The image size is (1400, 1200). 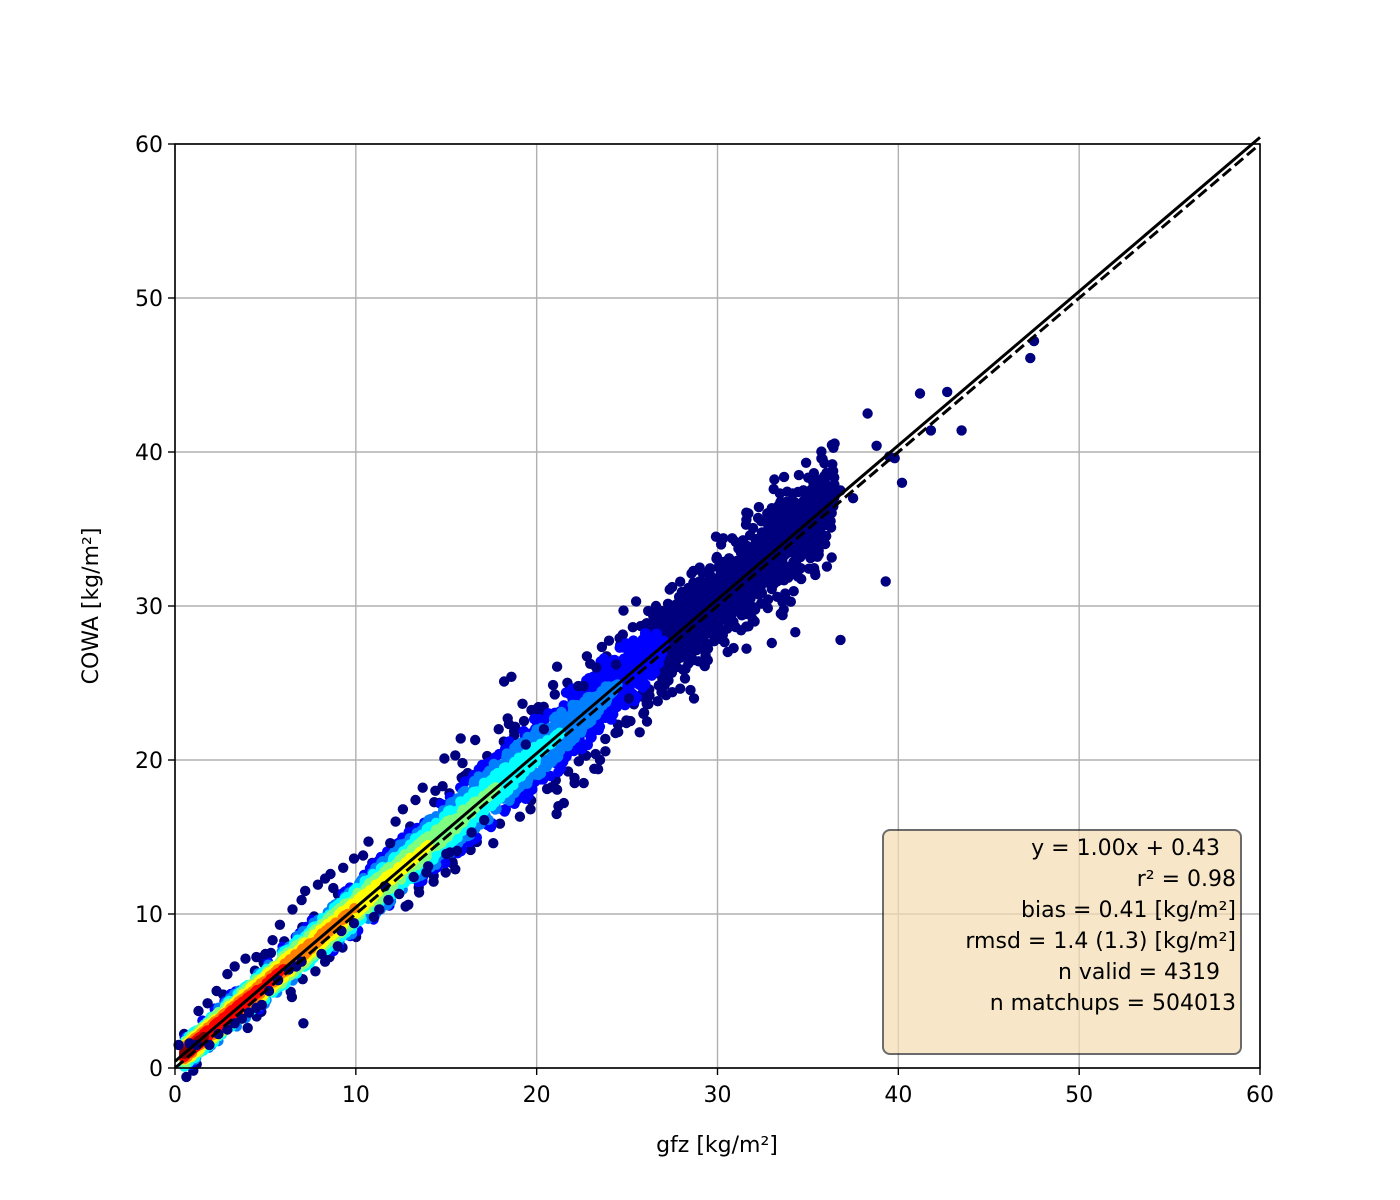 I want to click on y-tick-label: 20, so click(x=149, y=761).